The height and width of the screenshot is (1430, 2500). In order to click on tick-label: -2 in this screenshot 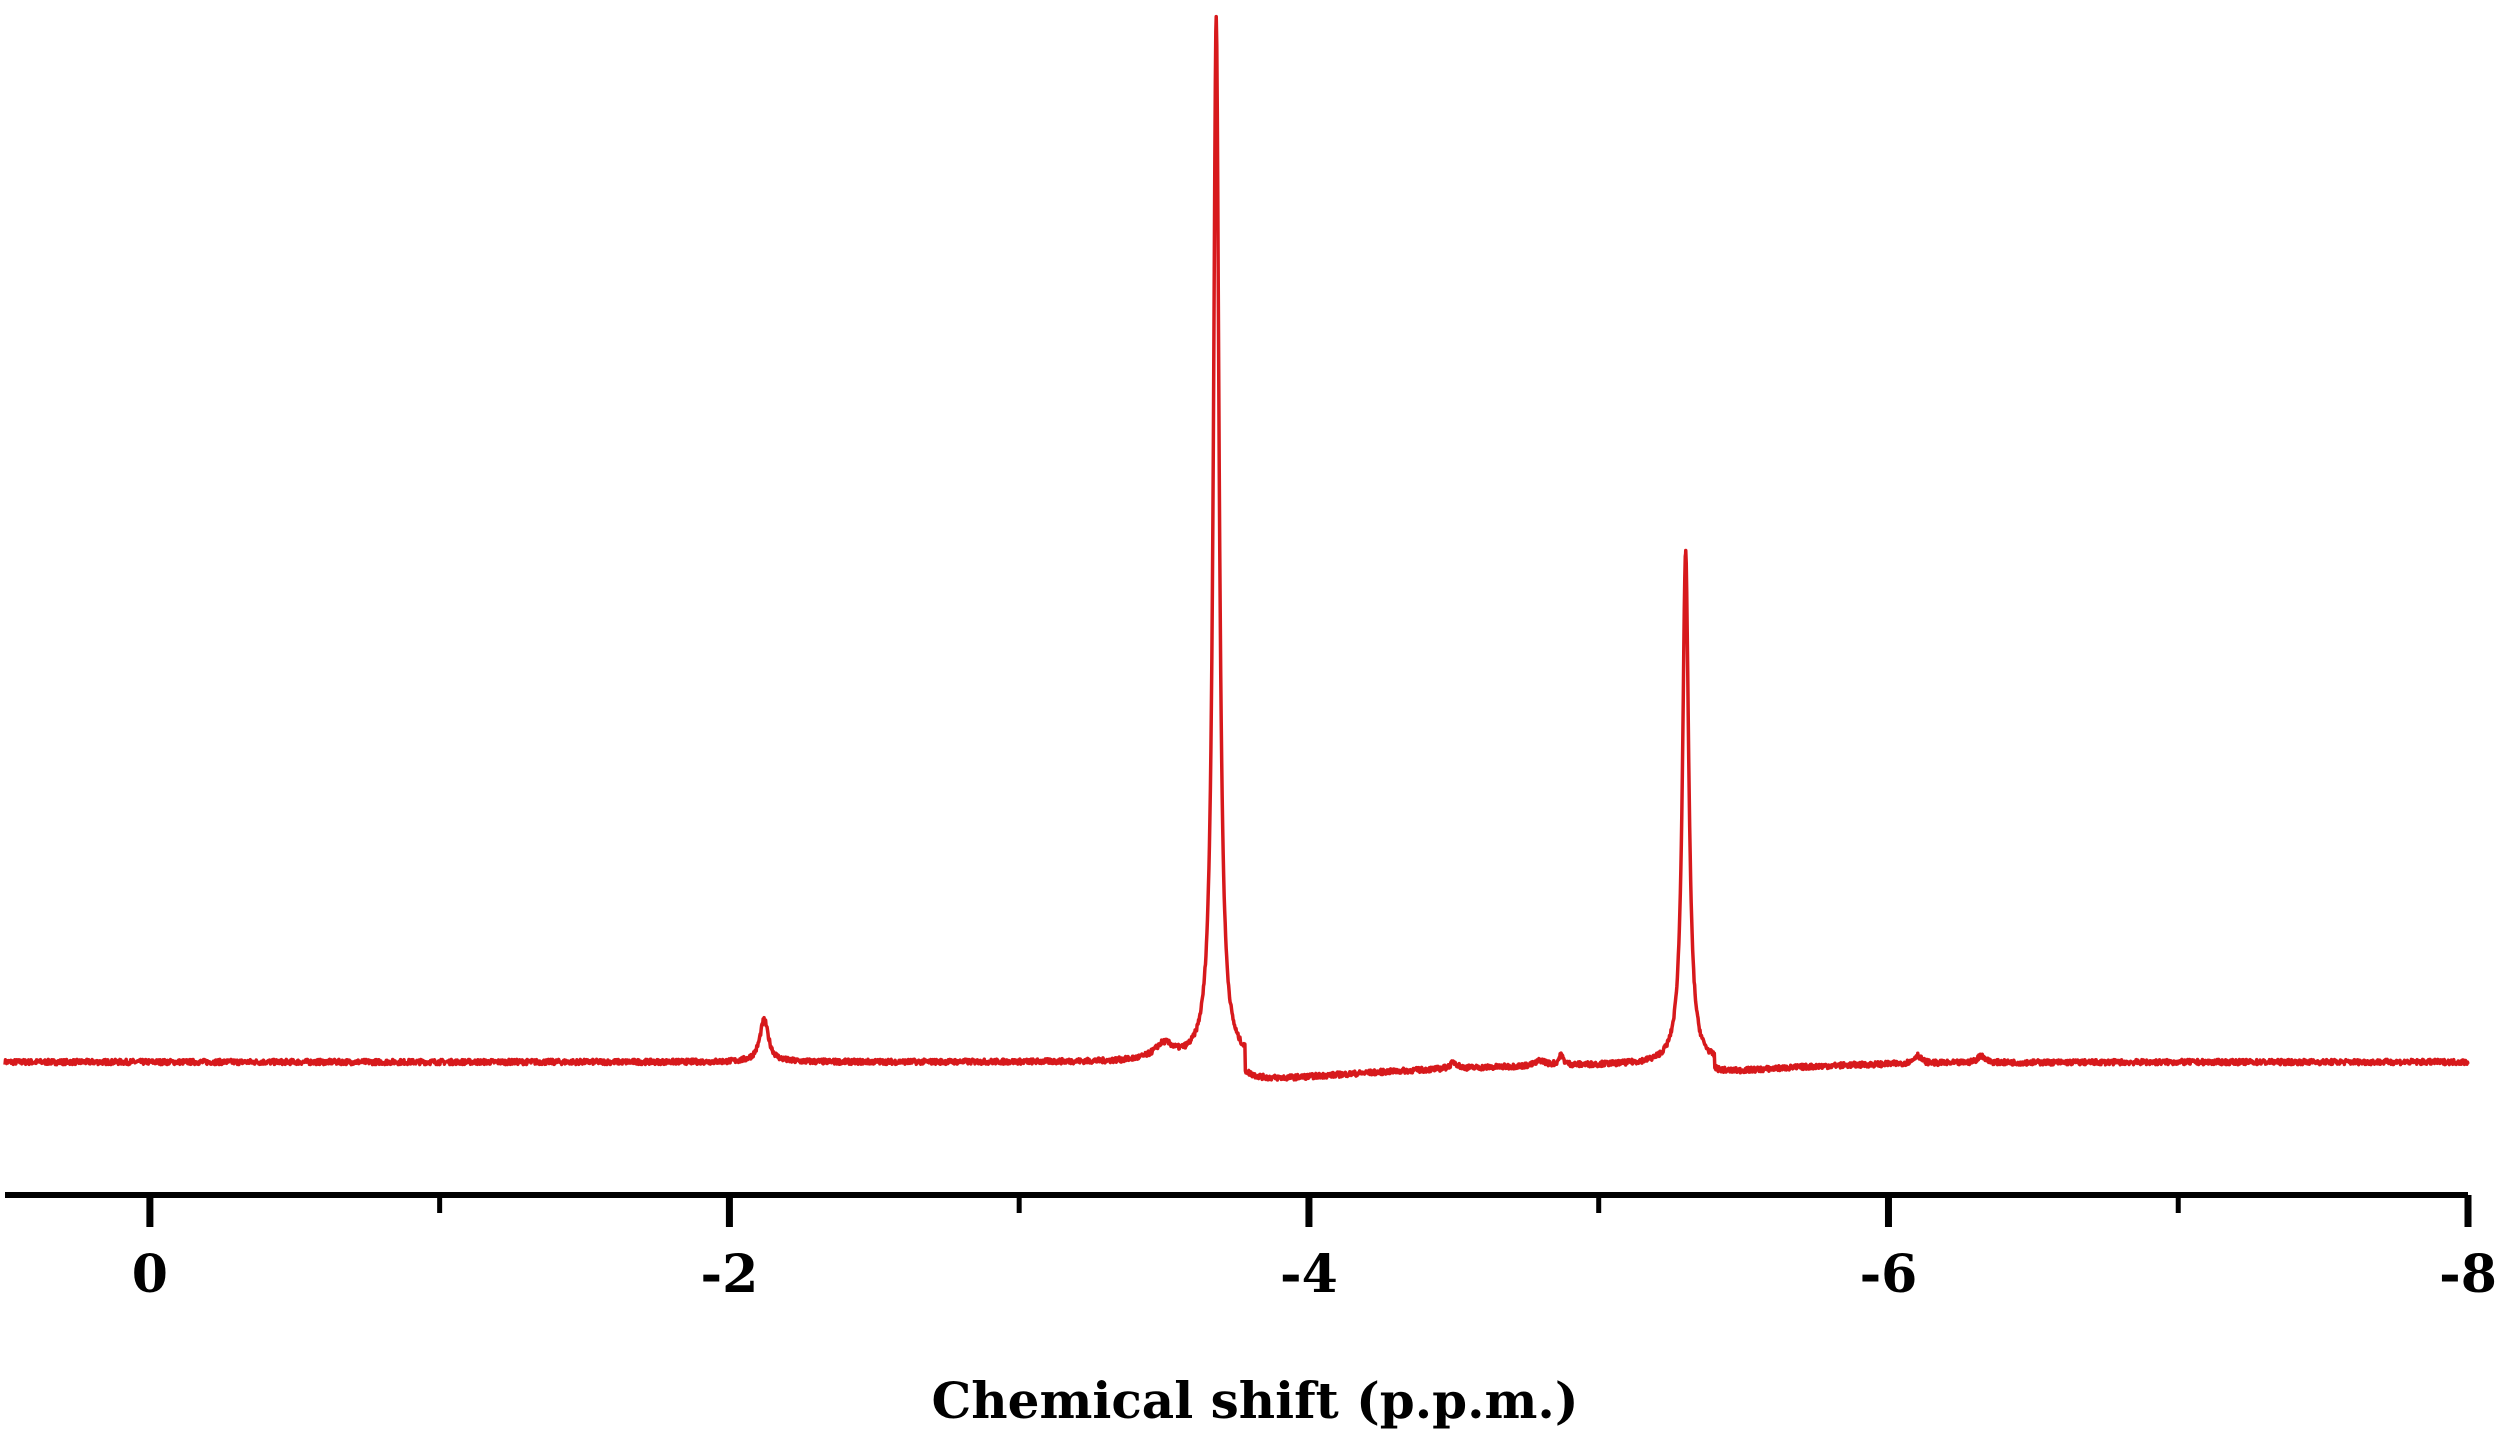, I will do `click(730, 1274)`.